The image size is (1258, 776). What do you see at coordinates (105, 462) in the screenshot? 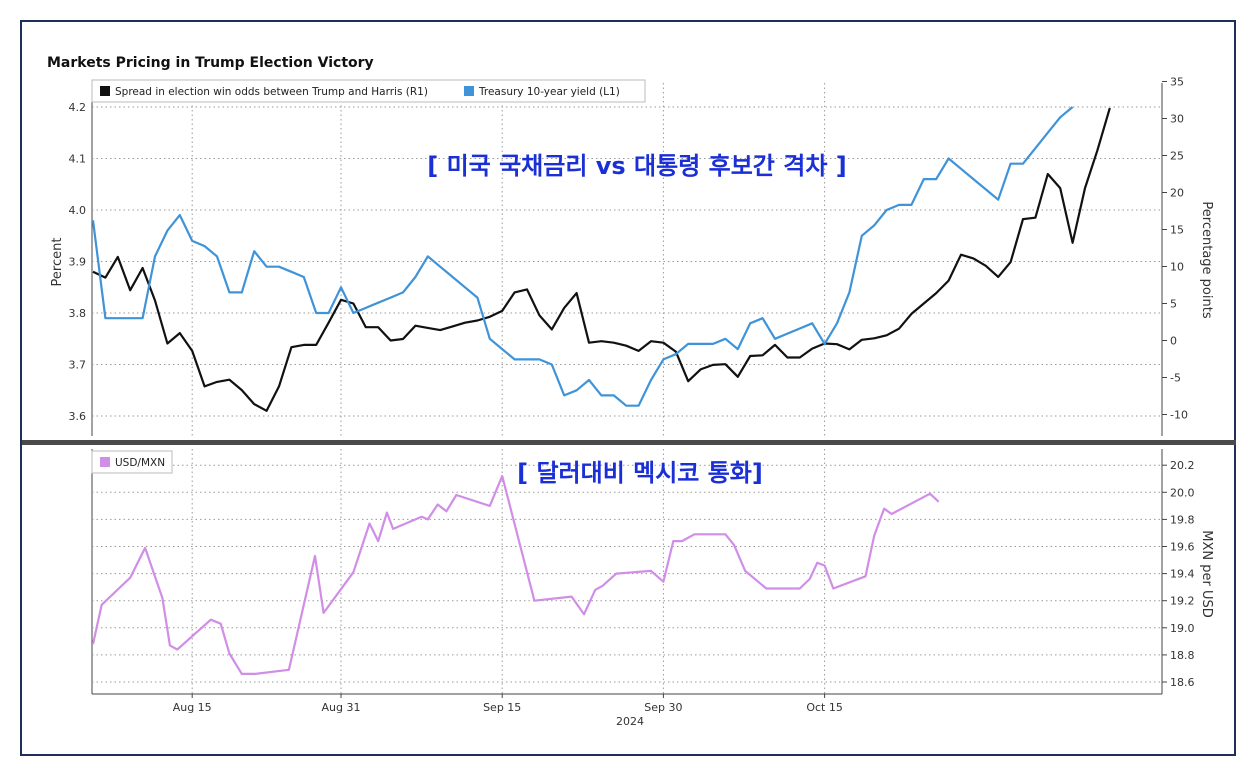
I see `legend-swatch-mxn` at bounding box center [105, 462].